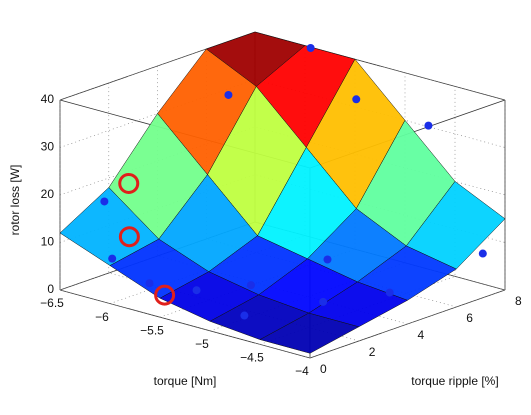  What do you see at coordinates (48, 242) in the screenshot?
I see `z-tick-label: 10` at bounding box center [48, 242].